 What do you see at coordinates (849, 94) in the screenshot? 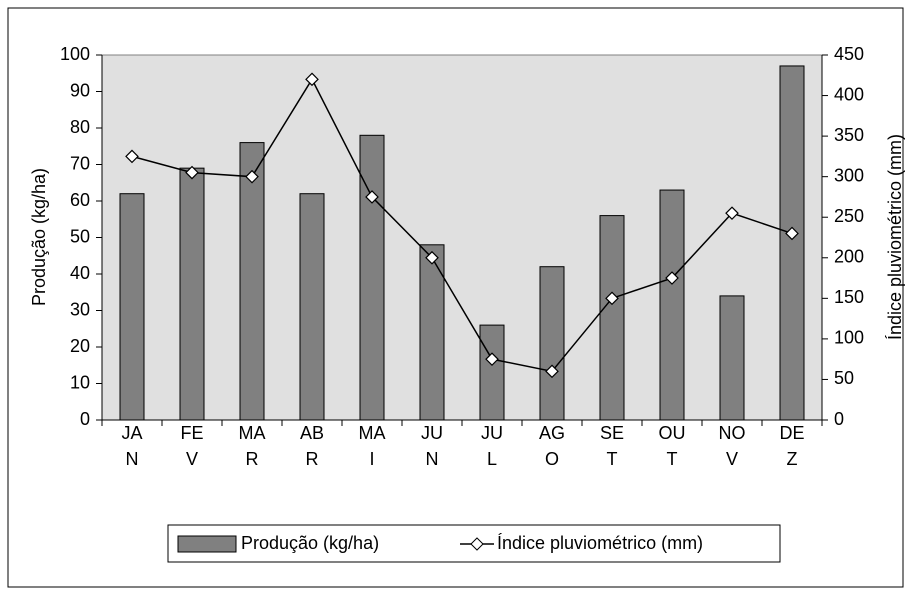
I see `y2-tick-label: 400` at bounding box center [849, 94].